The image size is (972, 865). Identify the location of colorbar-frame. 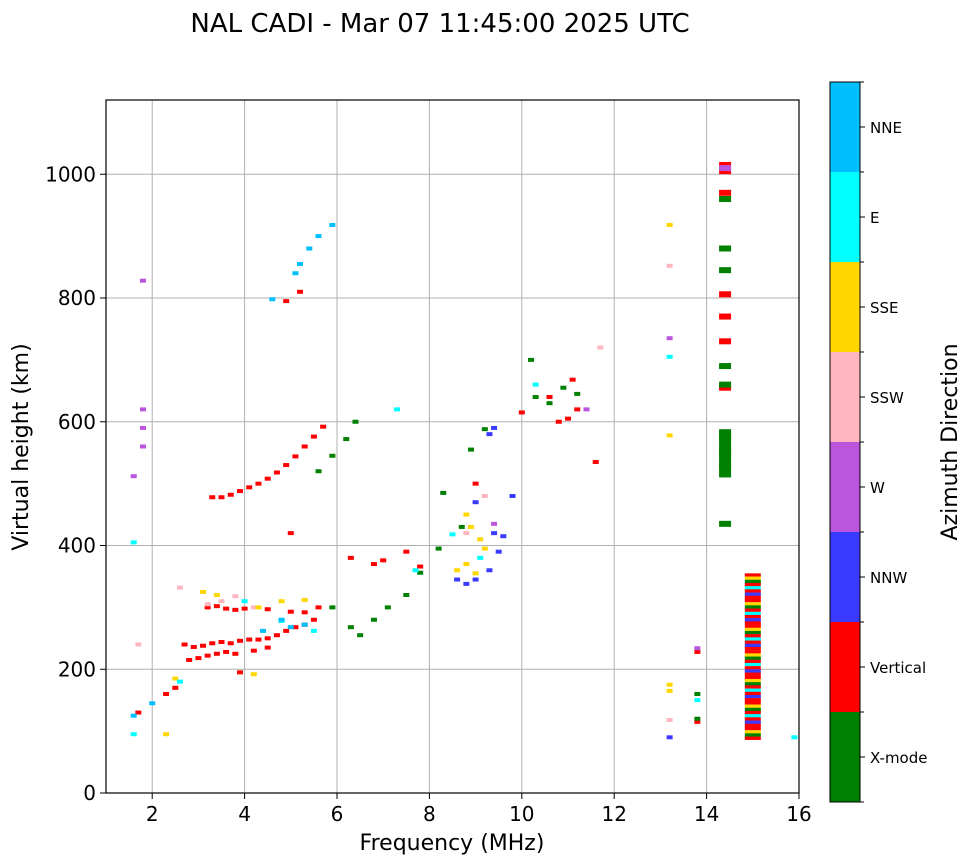
(845, 442).